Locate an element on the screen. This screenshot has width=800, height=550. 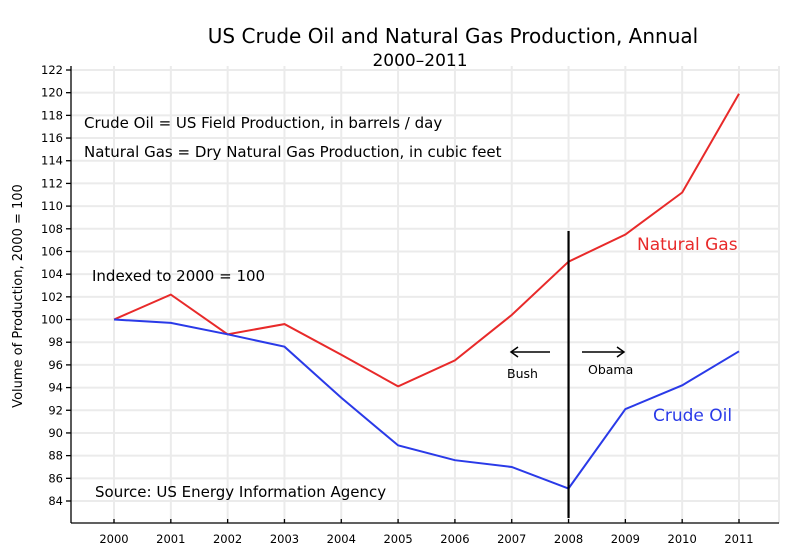
x-tick-label: 2000 is located at coordinates (113, 539).